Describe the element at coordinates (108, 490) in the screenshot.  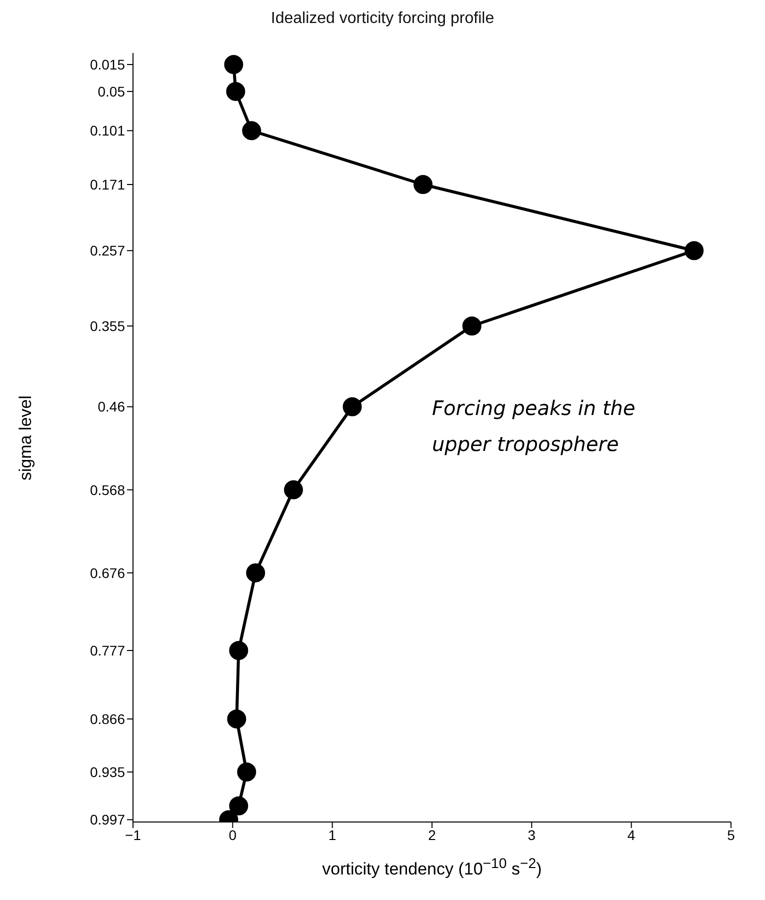
I see `y-tick-label: 0.568` at that location.